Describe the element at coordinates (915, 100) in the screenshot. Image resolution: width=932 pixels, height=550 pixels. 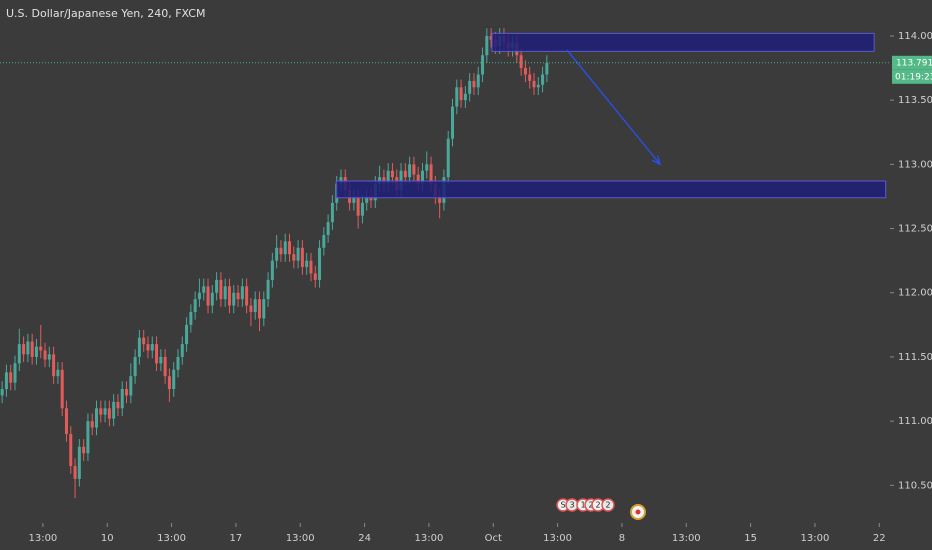
I see `y-tick-label: 113.500` at that location.